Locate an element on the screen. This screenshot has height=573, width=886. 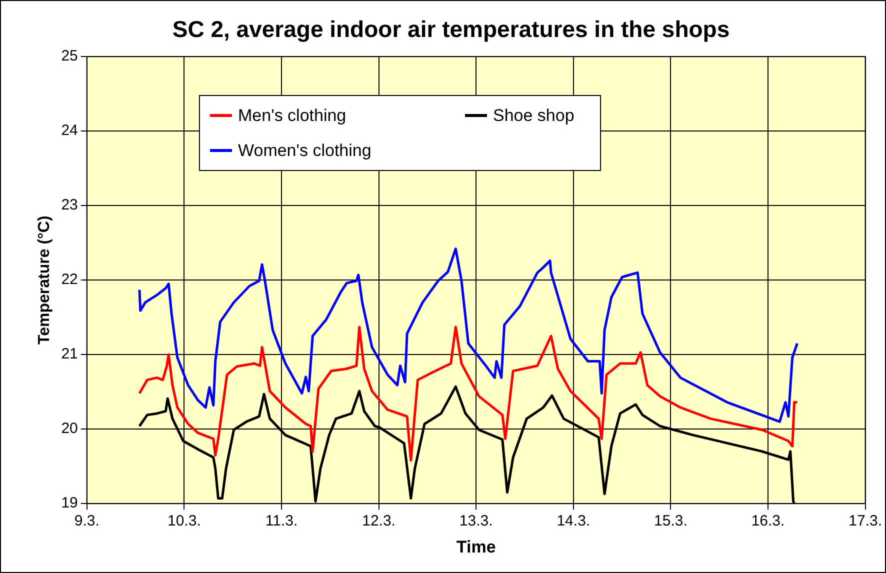
x-tick-label: 16.3. is located at coordinates (768, 521).